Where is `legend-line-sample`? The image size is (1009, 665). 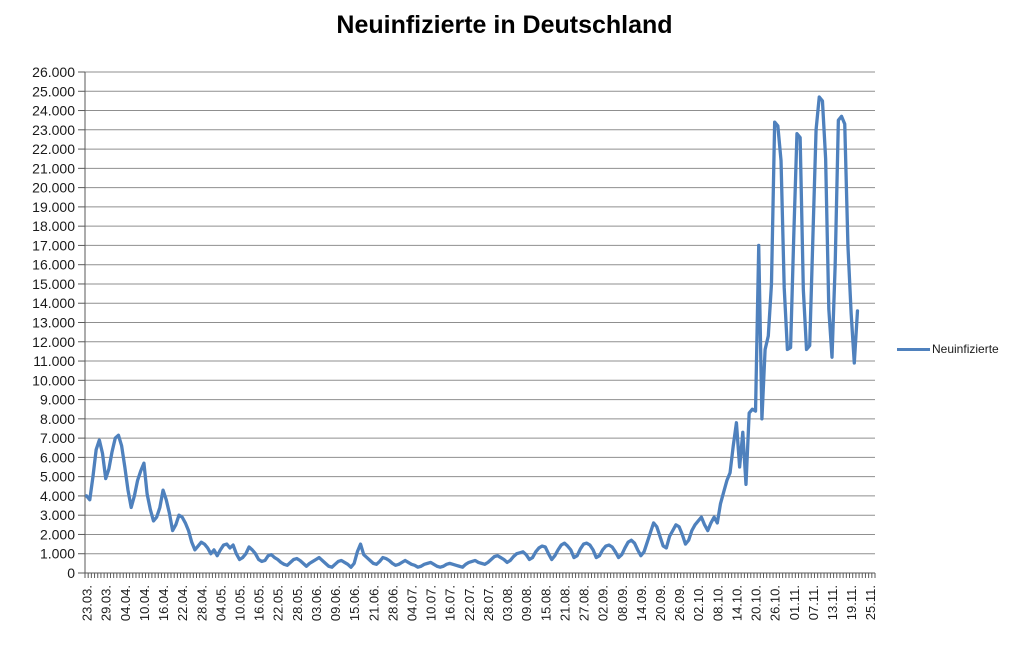 legend-line-sample is located at coordinates (913, 349).